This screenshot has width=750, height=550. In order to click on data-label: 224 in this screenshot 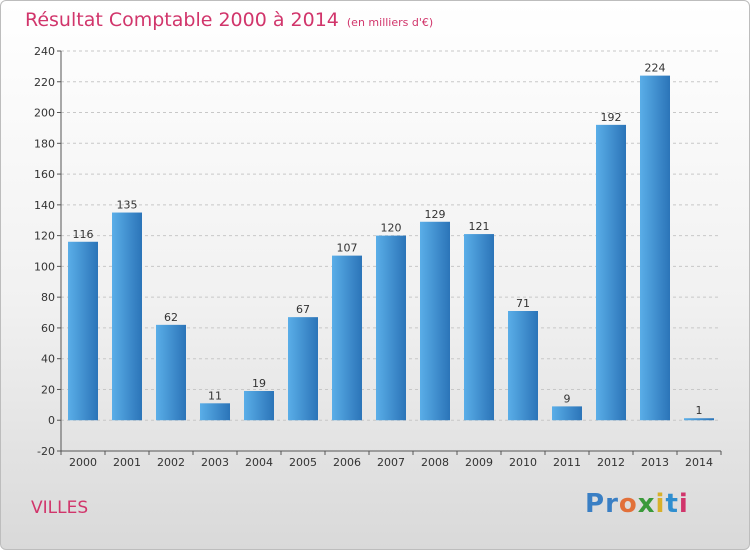, I will do `click(655, 68)`.